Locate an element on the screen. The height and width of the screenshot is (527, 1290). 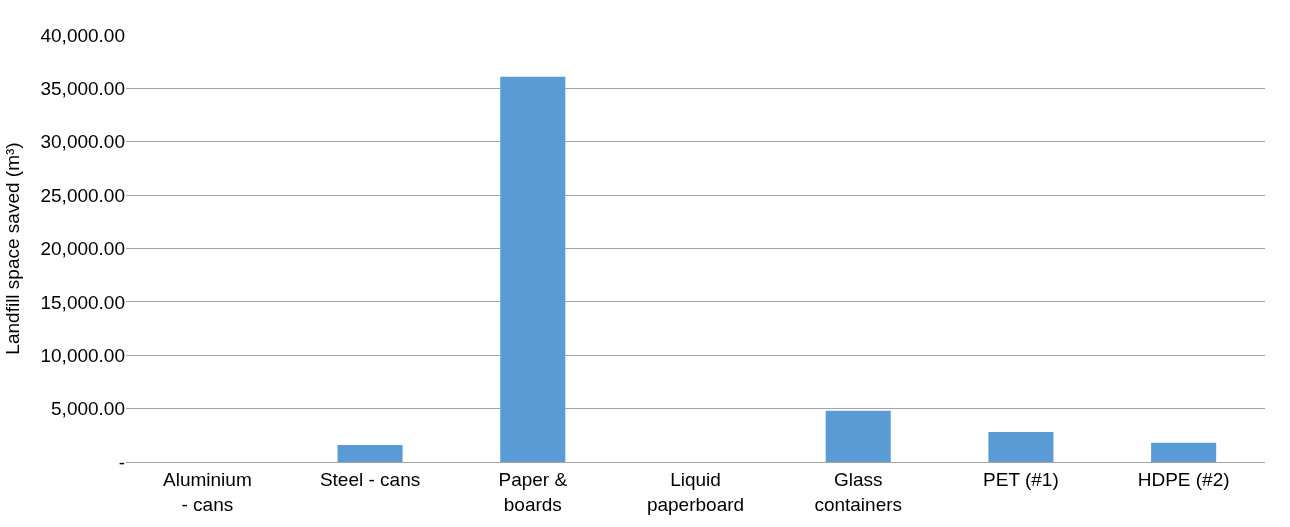
x-tick-label: Paper & boards is located at coordinates (533, 491).